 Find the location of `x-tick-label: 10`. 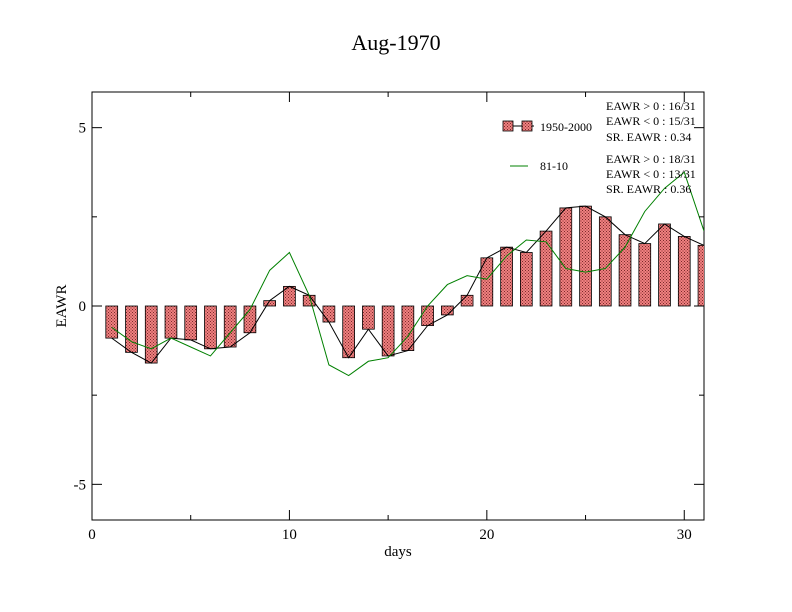

x-tick-label: 10 is located at coordinates (289, 535).